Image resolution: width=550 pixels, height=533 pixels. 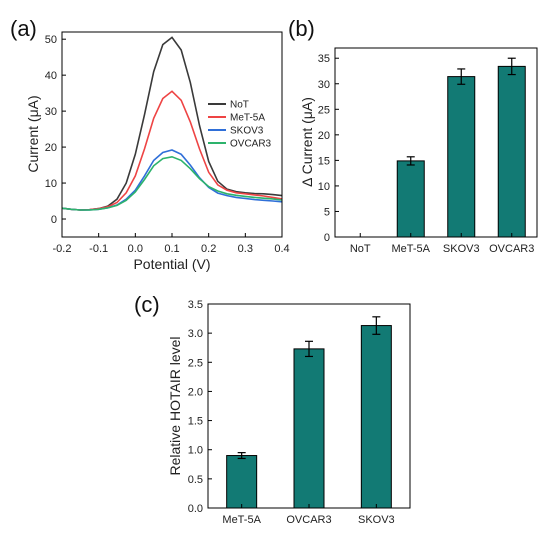 What do you see at coordinates (324, 187) in the screenshot?
I see `panel-b-ytick-label: 10` at bounding box center [324, 187].